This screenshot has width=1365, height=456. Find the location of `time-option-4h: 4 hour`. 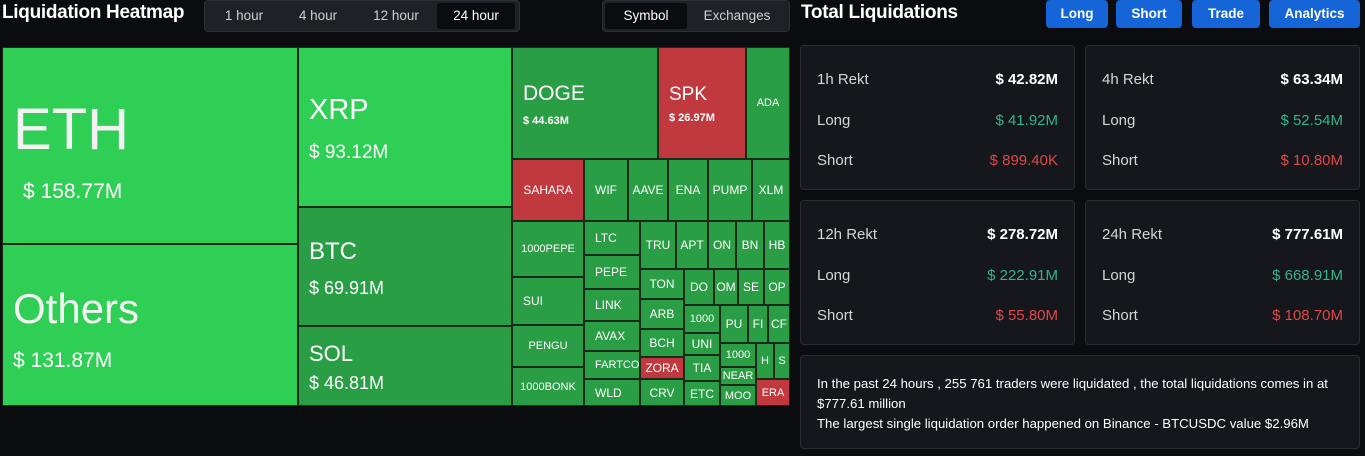

time-option-4h: 4 hour is located at coordinates (318, 15).